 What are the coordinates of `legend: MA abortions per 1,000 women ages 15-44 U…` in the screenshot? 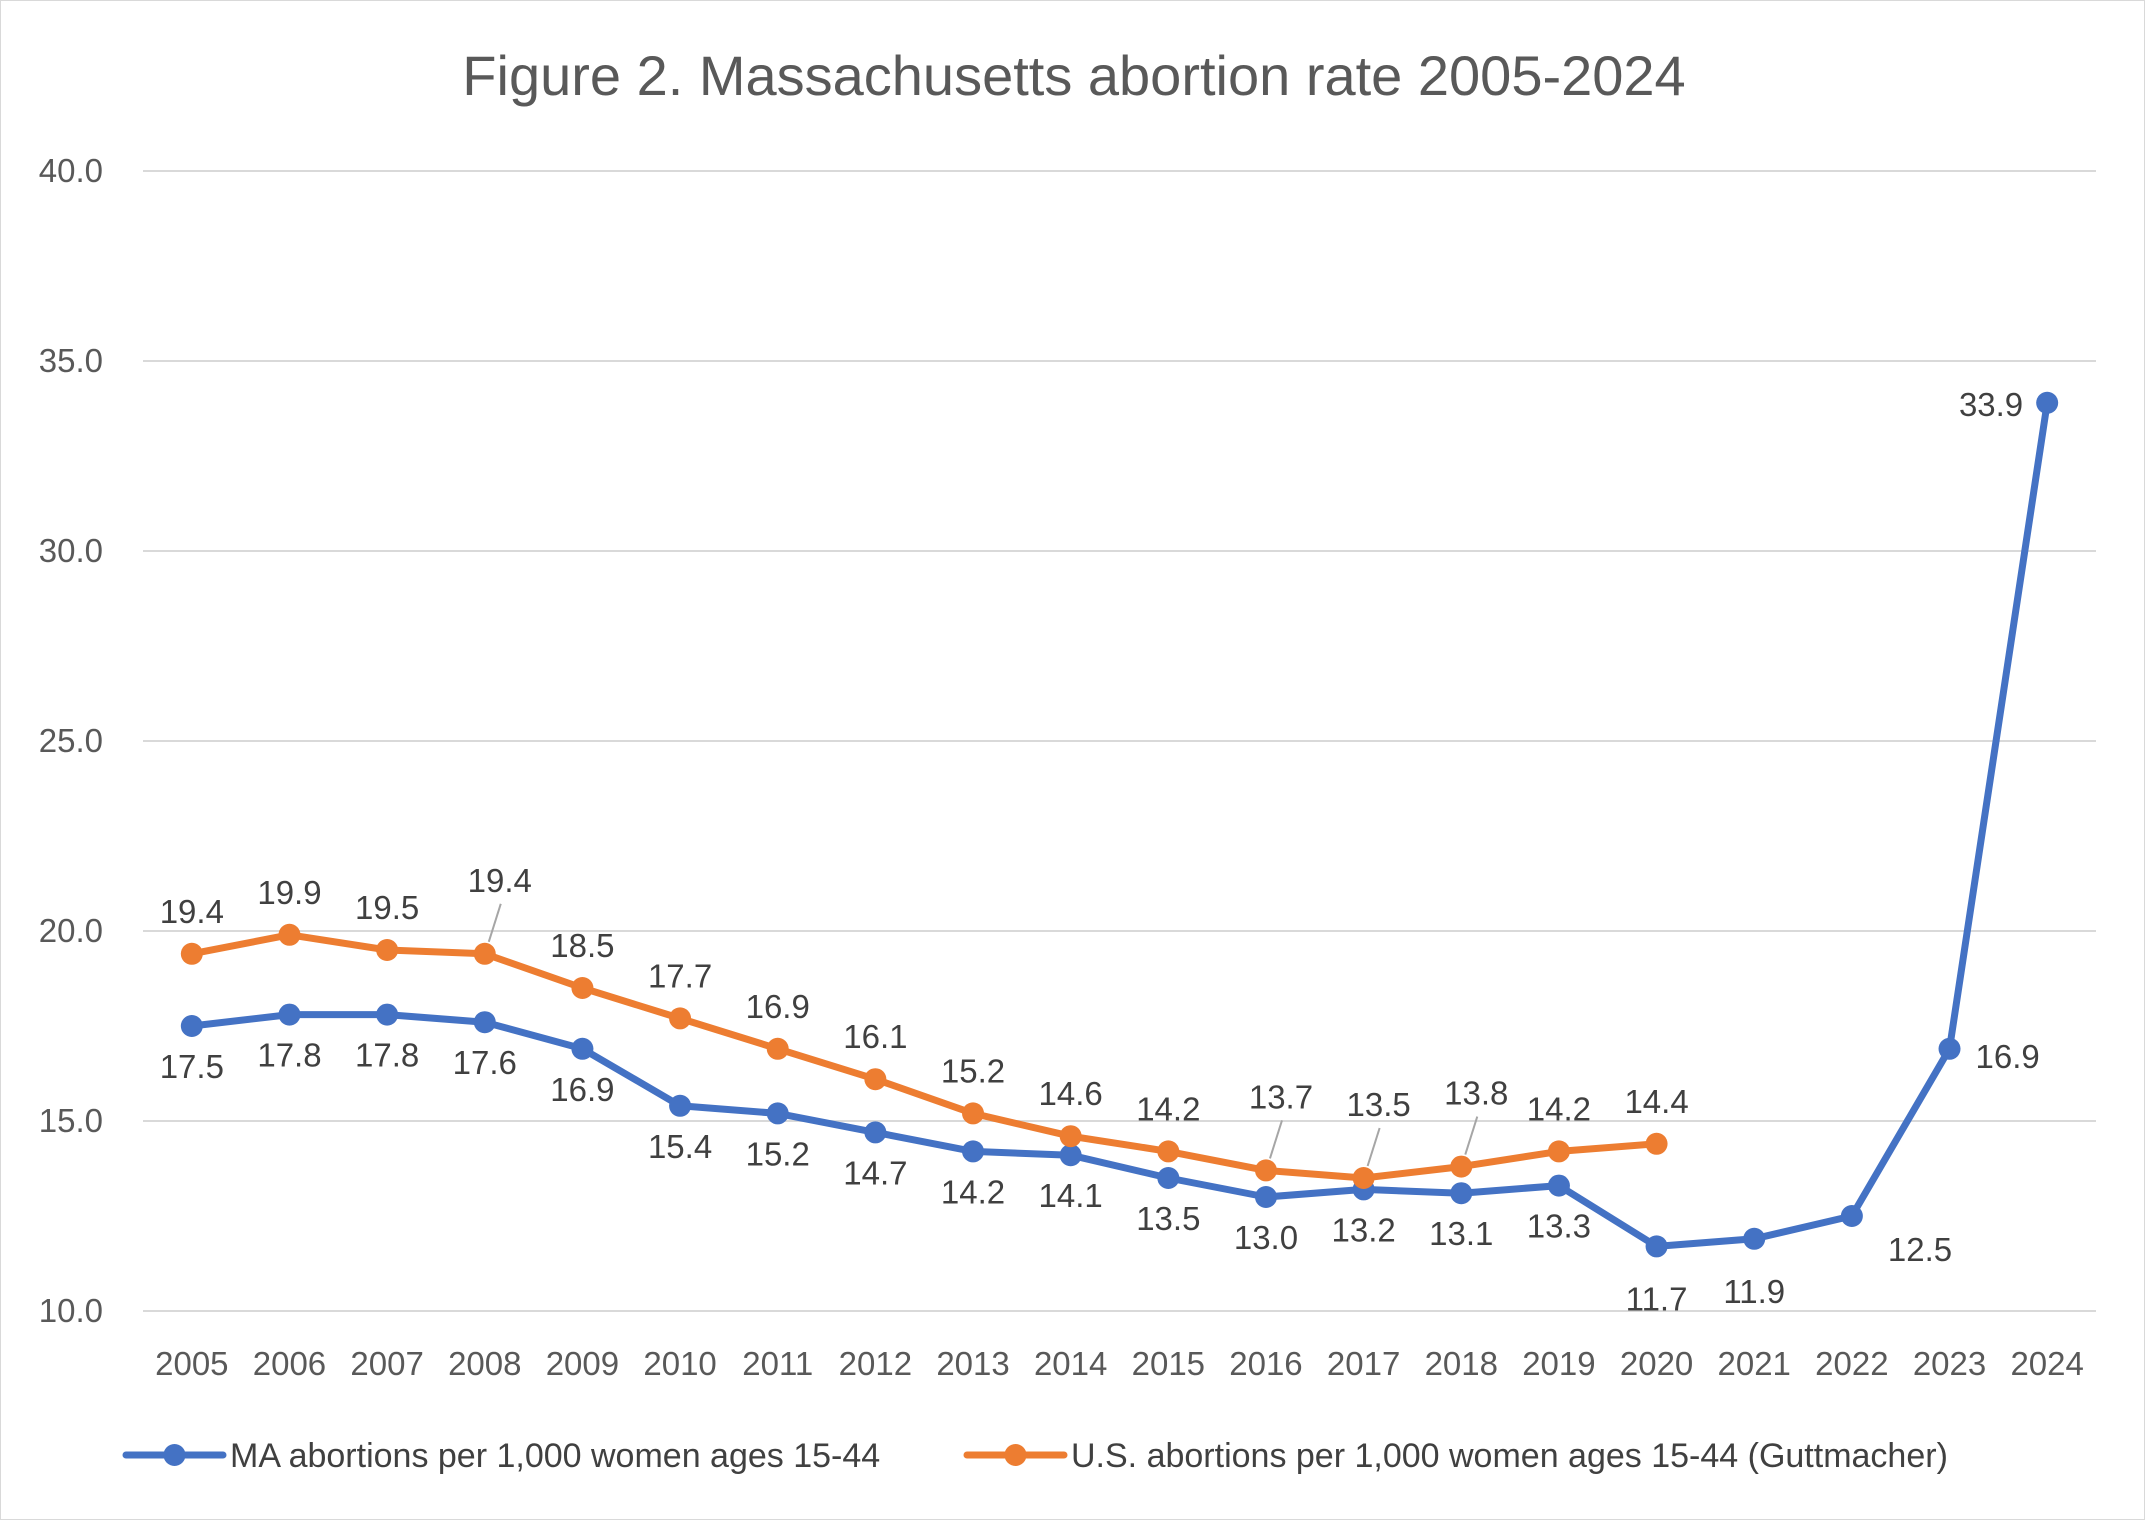 It's located at (1035, 1456).